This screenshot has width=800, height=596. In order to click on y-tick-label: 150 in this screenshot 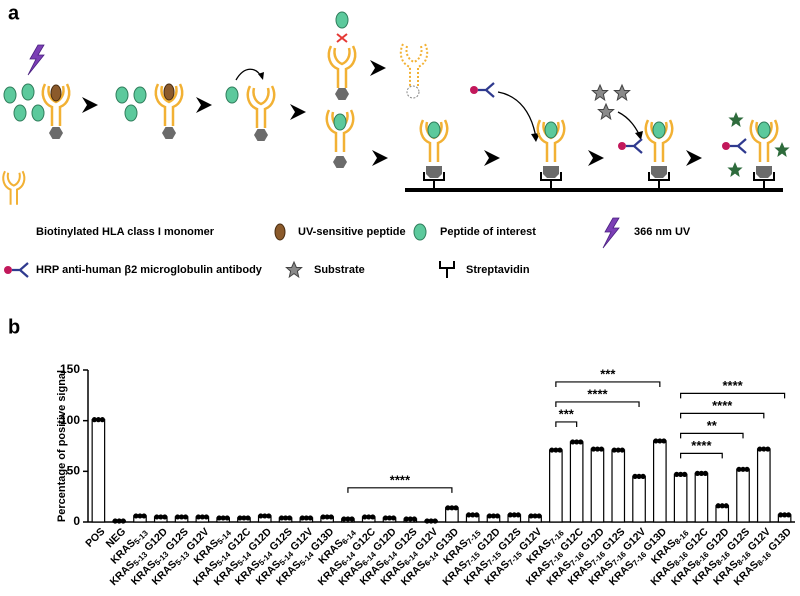, I will do `click(70, 369)`.